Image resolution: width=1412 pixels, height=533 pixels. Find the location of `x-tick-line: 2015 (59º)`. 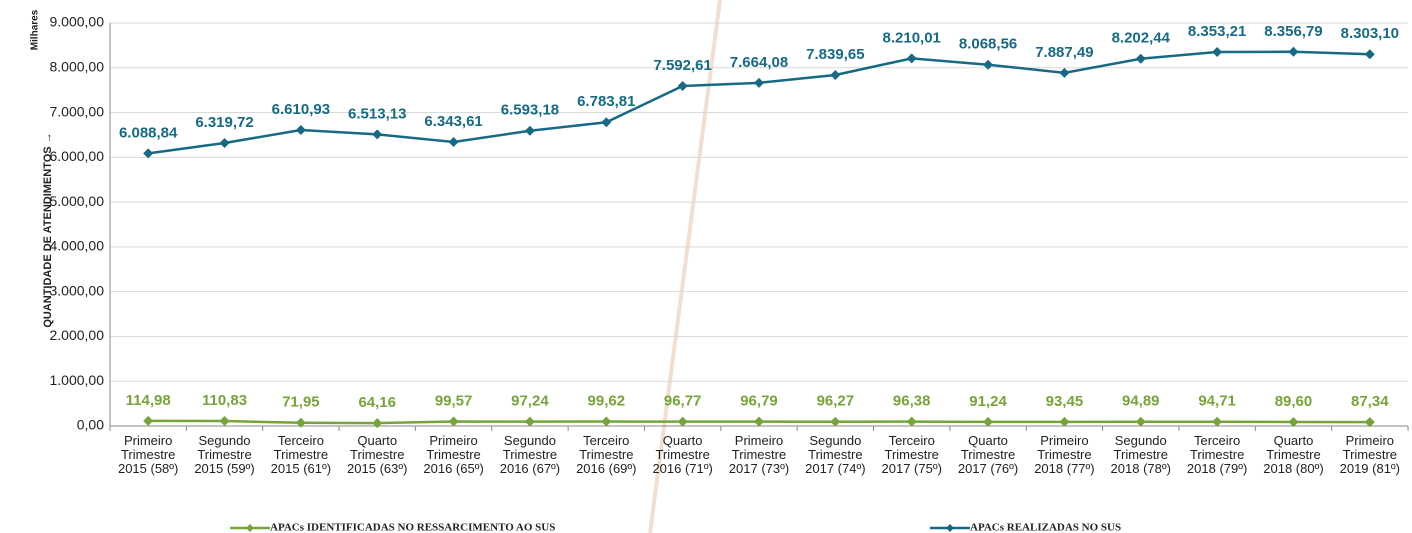

x-tick-line: 2015 (59º) is located at coordinates (224, 468).